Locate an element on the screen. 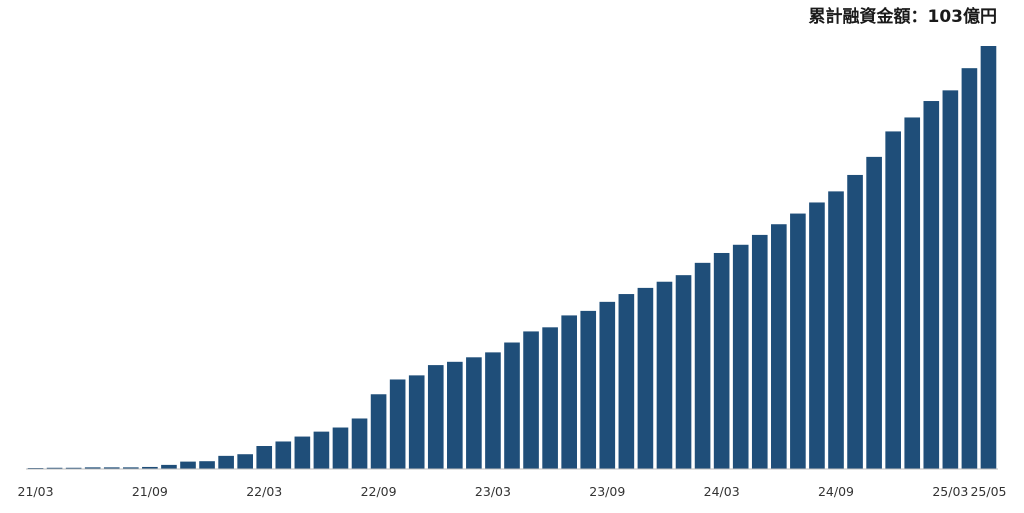 Image resolution: width=1024 pixels, height=513 pixels. bar-22/12 is located at coordinates (435, 417).